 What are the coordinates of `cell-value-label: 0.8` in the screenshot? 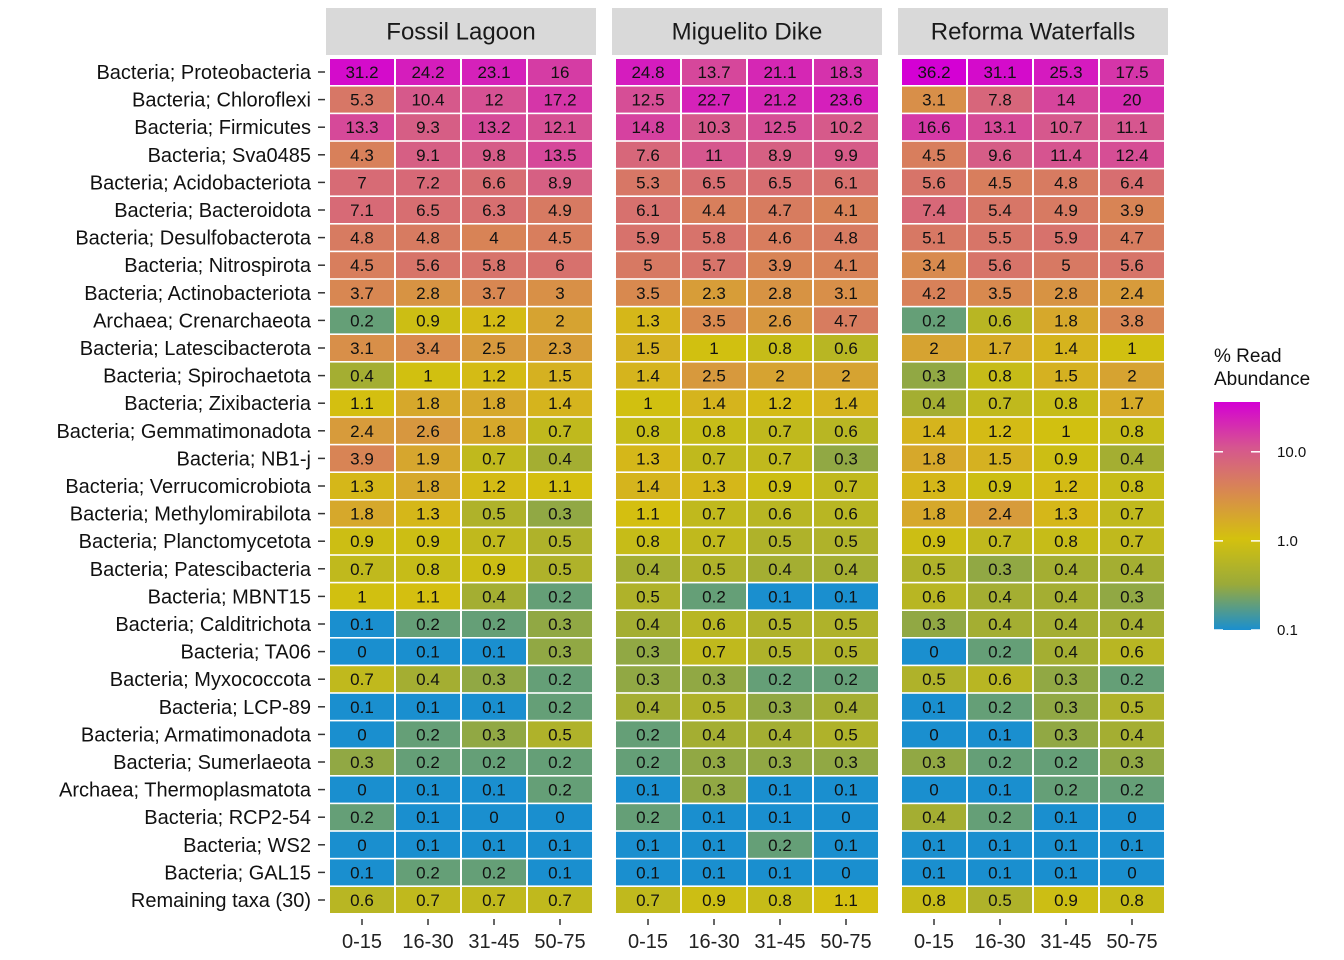 It's located at (1066, 541).